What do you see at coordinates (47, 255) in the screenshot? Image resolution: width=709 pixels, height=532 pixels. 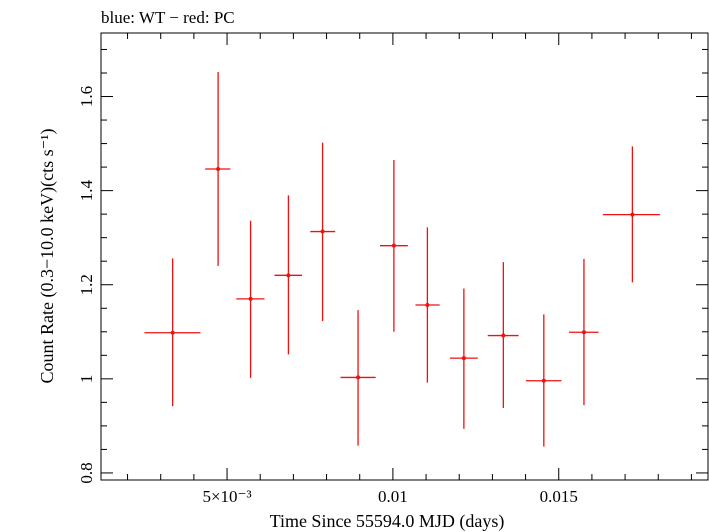 I see `y-axis-label: Count Rate (0.3−10.0 keV)(cts s⁻¹)` at bounding box center [47, 255].